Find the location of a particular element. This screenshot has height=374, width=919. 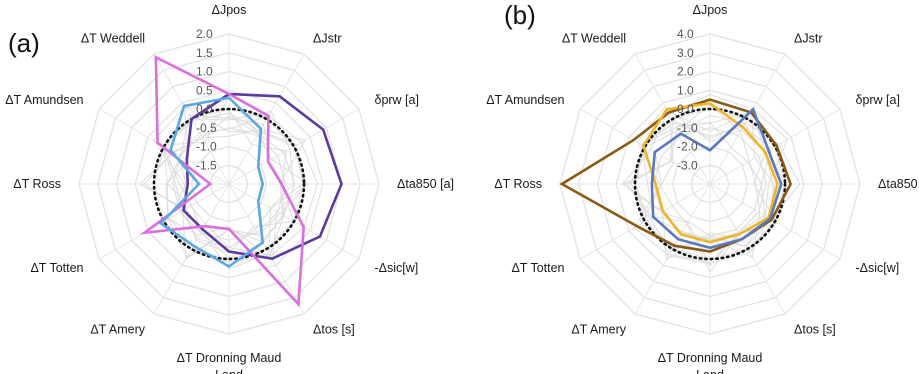

tick-label: -3.0 is located at coordinates (687, 165).